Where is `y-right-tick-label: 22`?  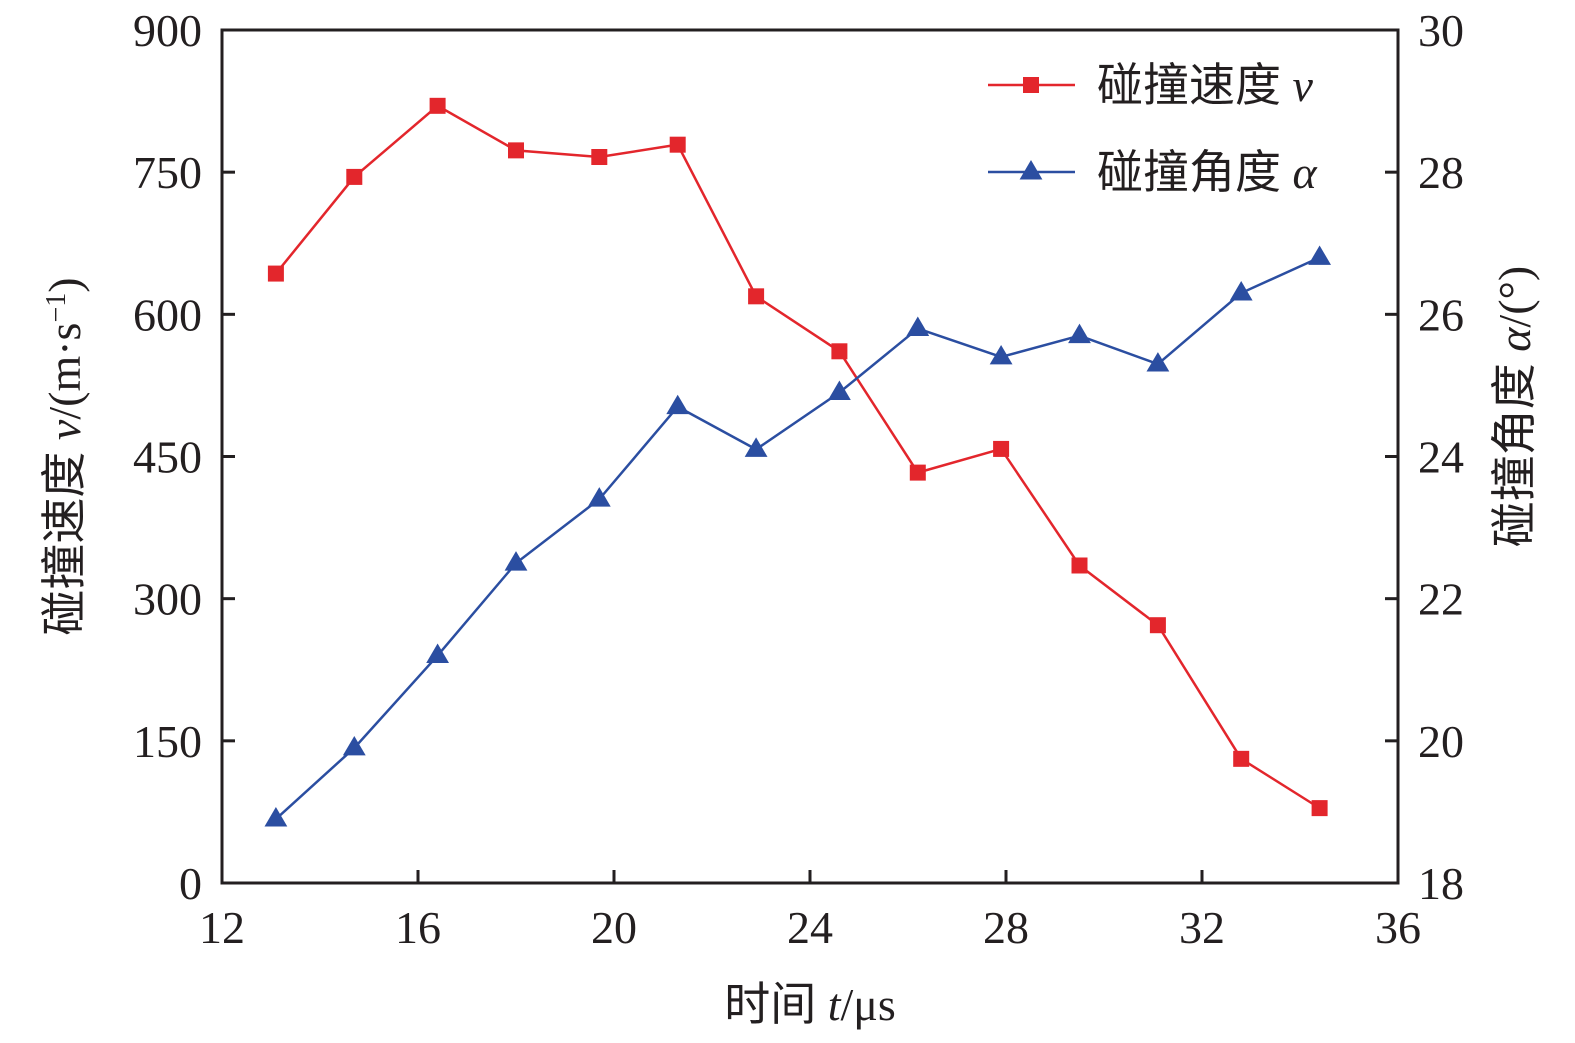 y-right-tick-label: 22 is located at coordinates (1441, 599).